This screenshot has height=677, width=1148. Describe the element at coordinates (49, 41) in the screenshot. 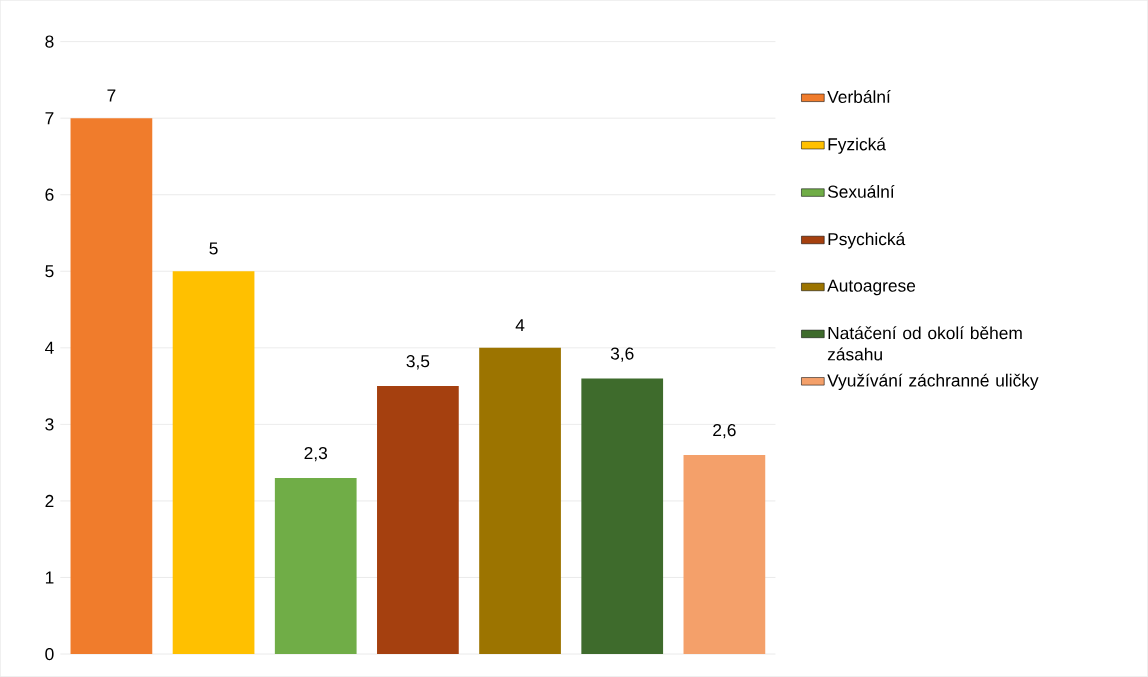

I see `y-tick-label: 8` at that location.